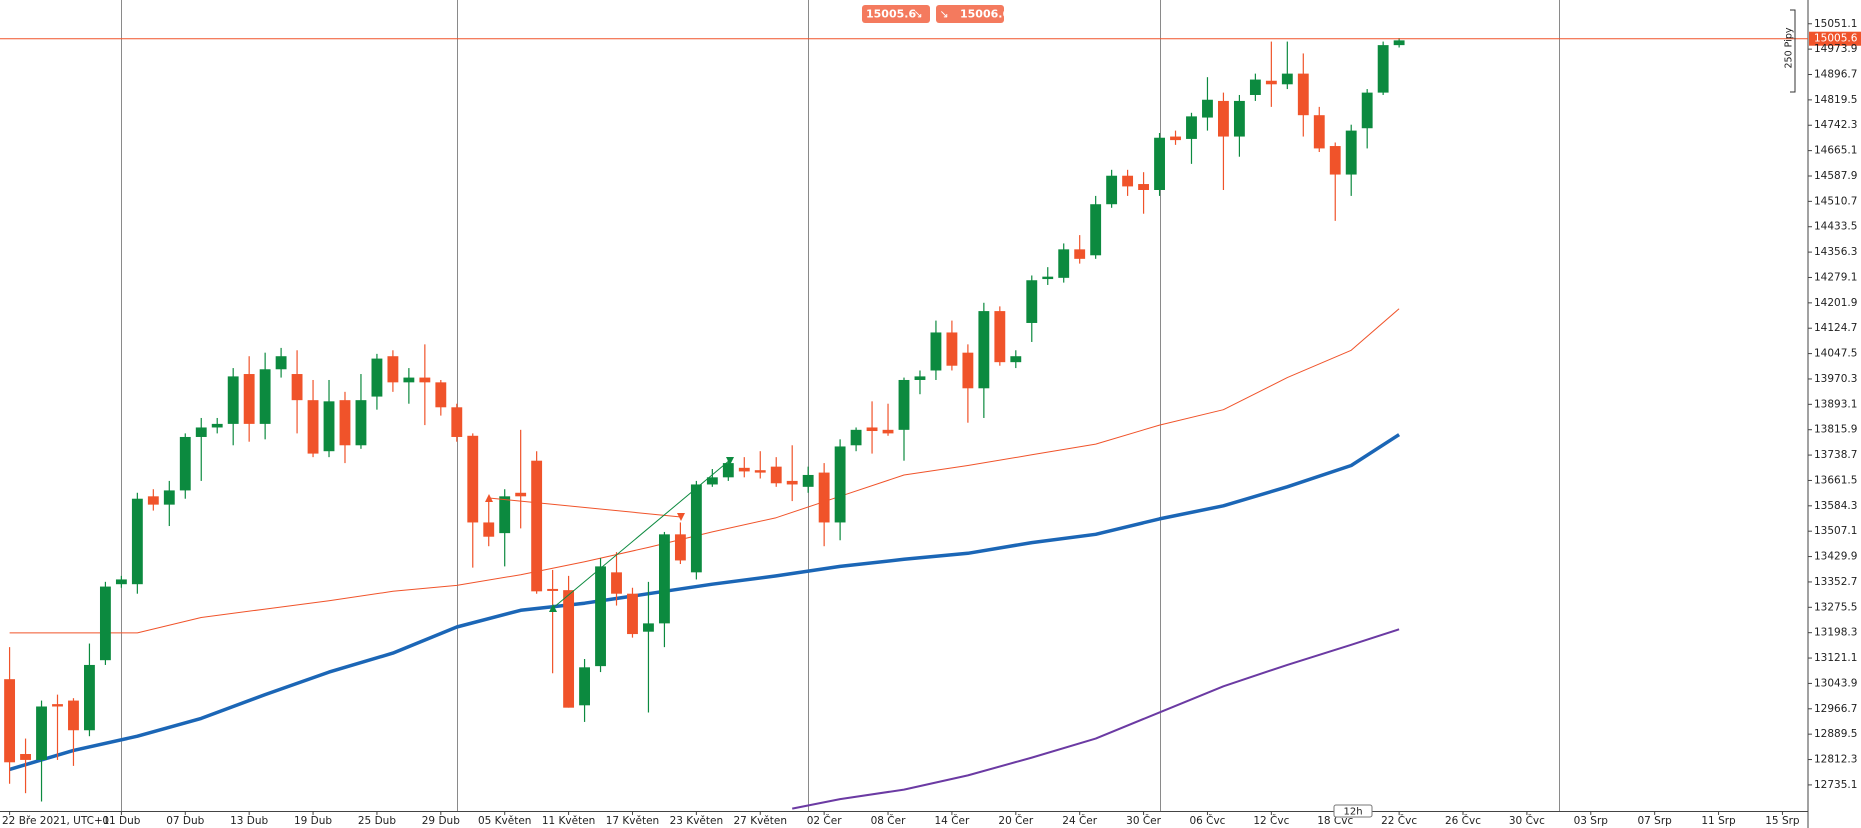  Describe the element at coordinates (1207, 820) in the screenshot. I see `x-tick-label: 06 Čvc` at that location.